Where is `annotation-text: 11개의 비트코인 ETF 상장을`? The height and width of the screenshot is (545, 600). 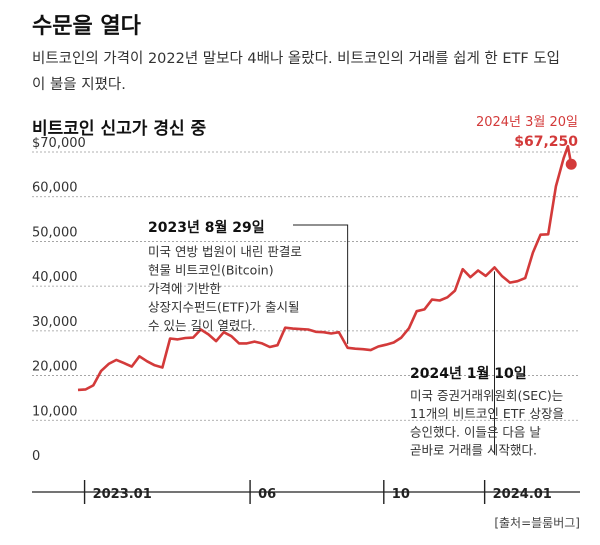
annotation-text: 11개의 비트코인 ETF 상장을 is located at coordinates (487, 413).